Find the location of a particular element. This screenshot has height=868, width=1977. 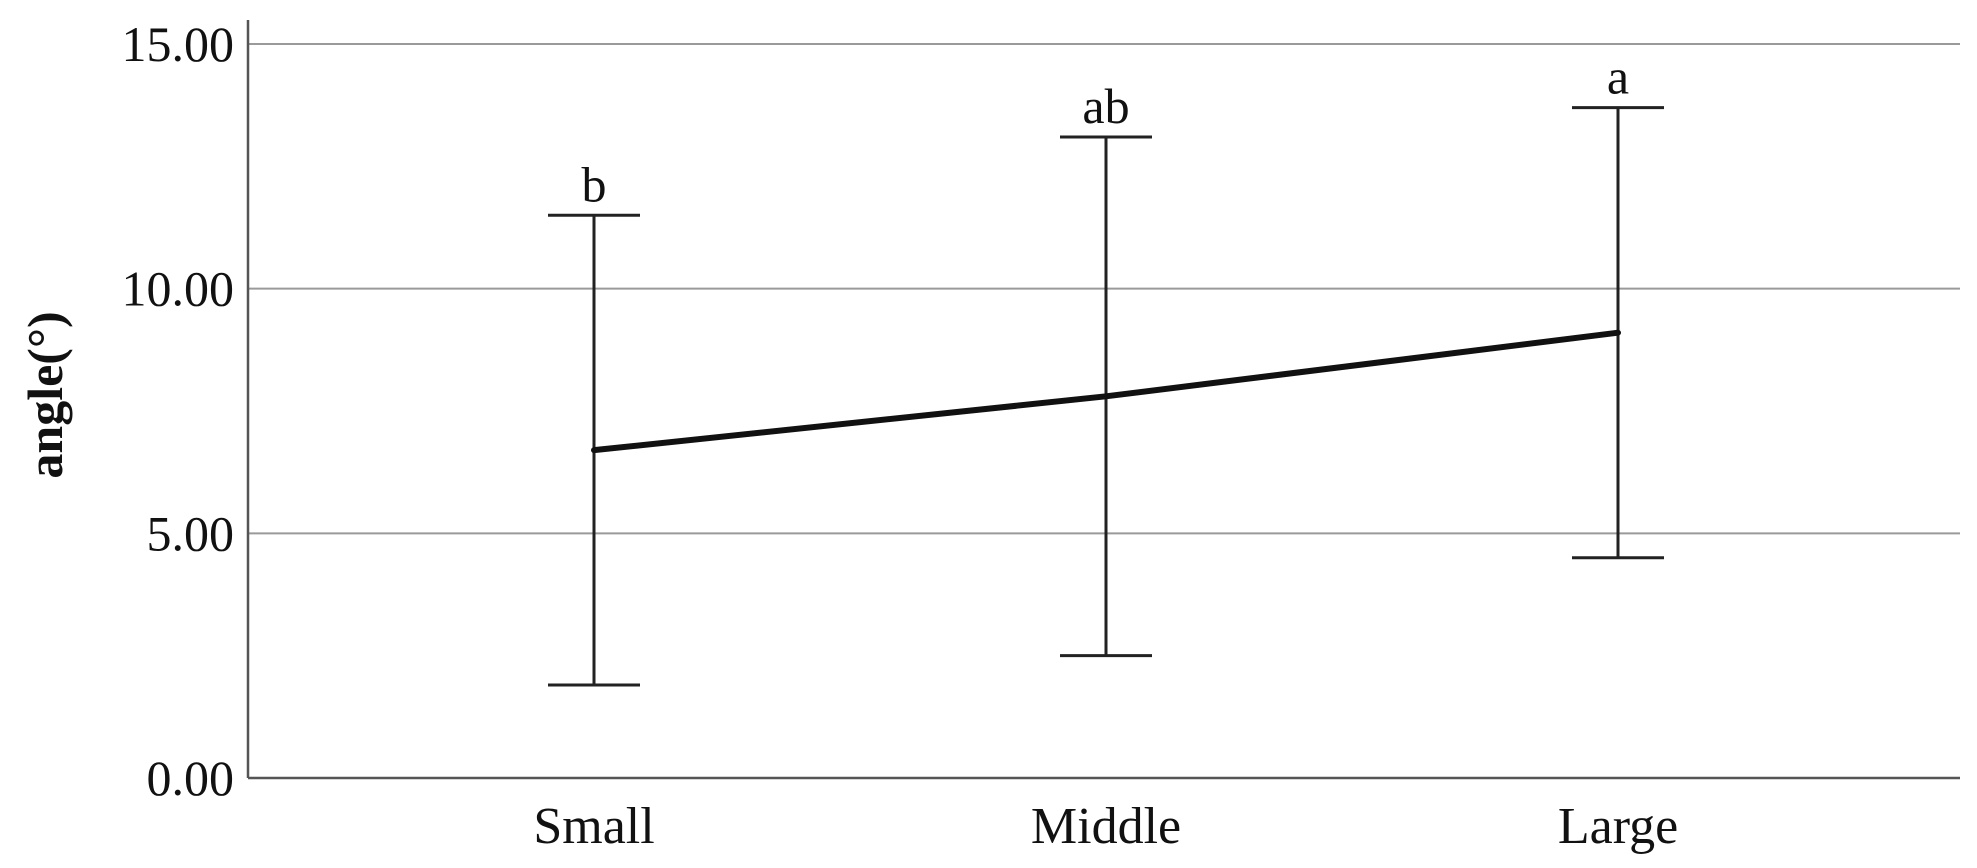

x-tick-labels: Small Middle Large is located at coordinates (1105, 826).